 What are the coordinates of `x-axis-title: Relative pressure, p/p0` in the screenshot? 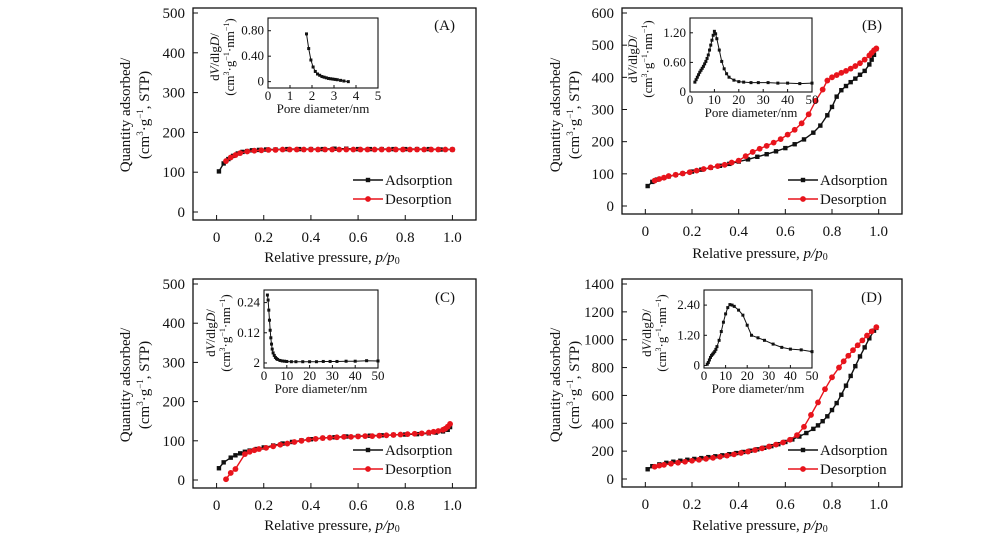 It's located at (759, 526).